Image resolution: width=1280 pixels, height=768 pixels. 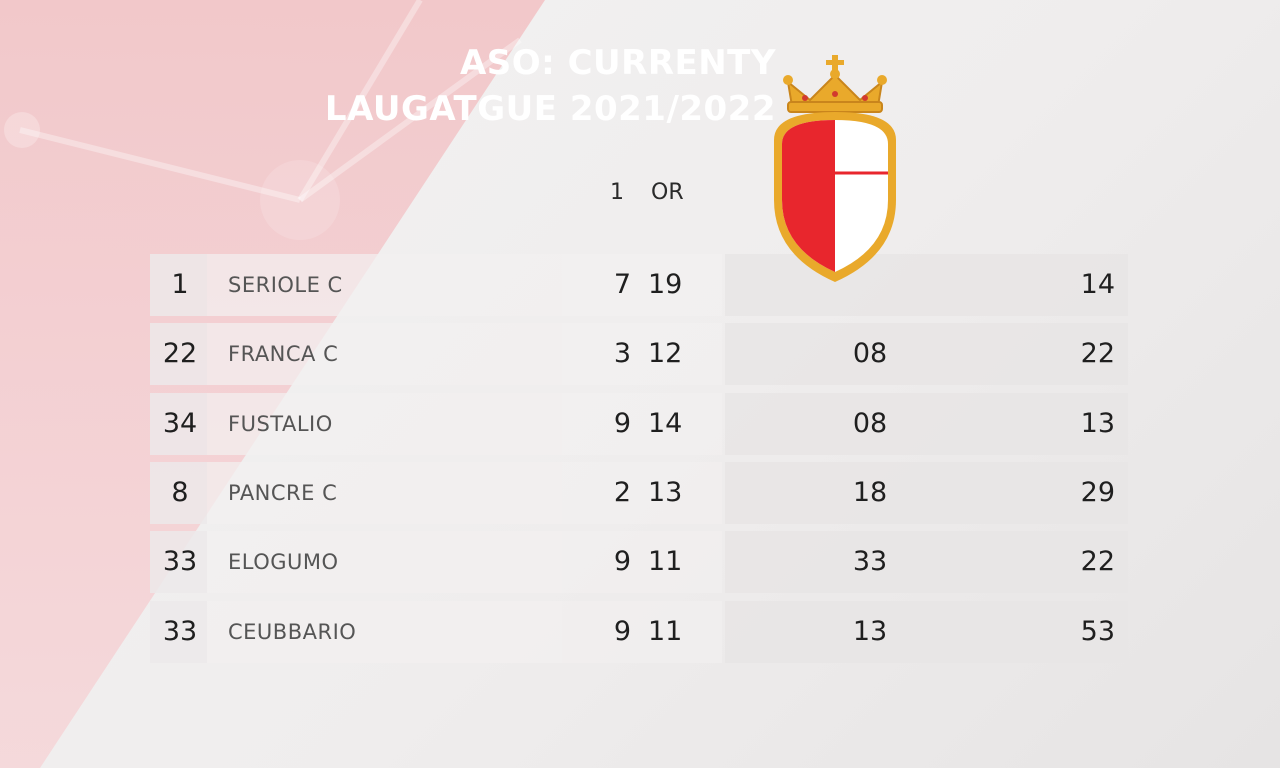 I want to click on stat-4: 13, so click(x=1097, y=423).